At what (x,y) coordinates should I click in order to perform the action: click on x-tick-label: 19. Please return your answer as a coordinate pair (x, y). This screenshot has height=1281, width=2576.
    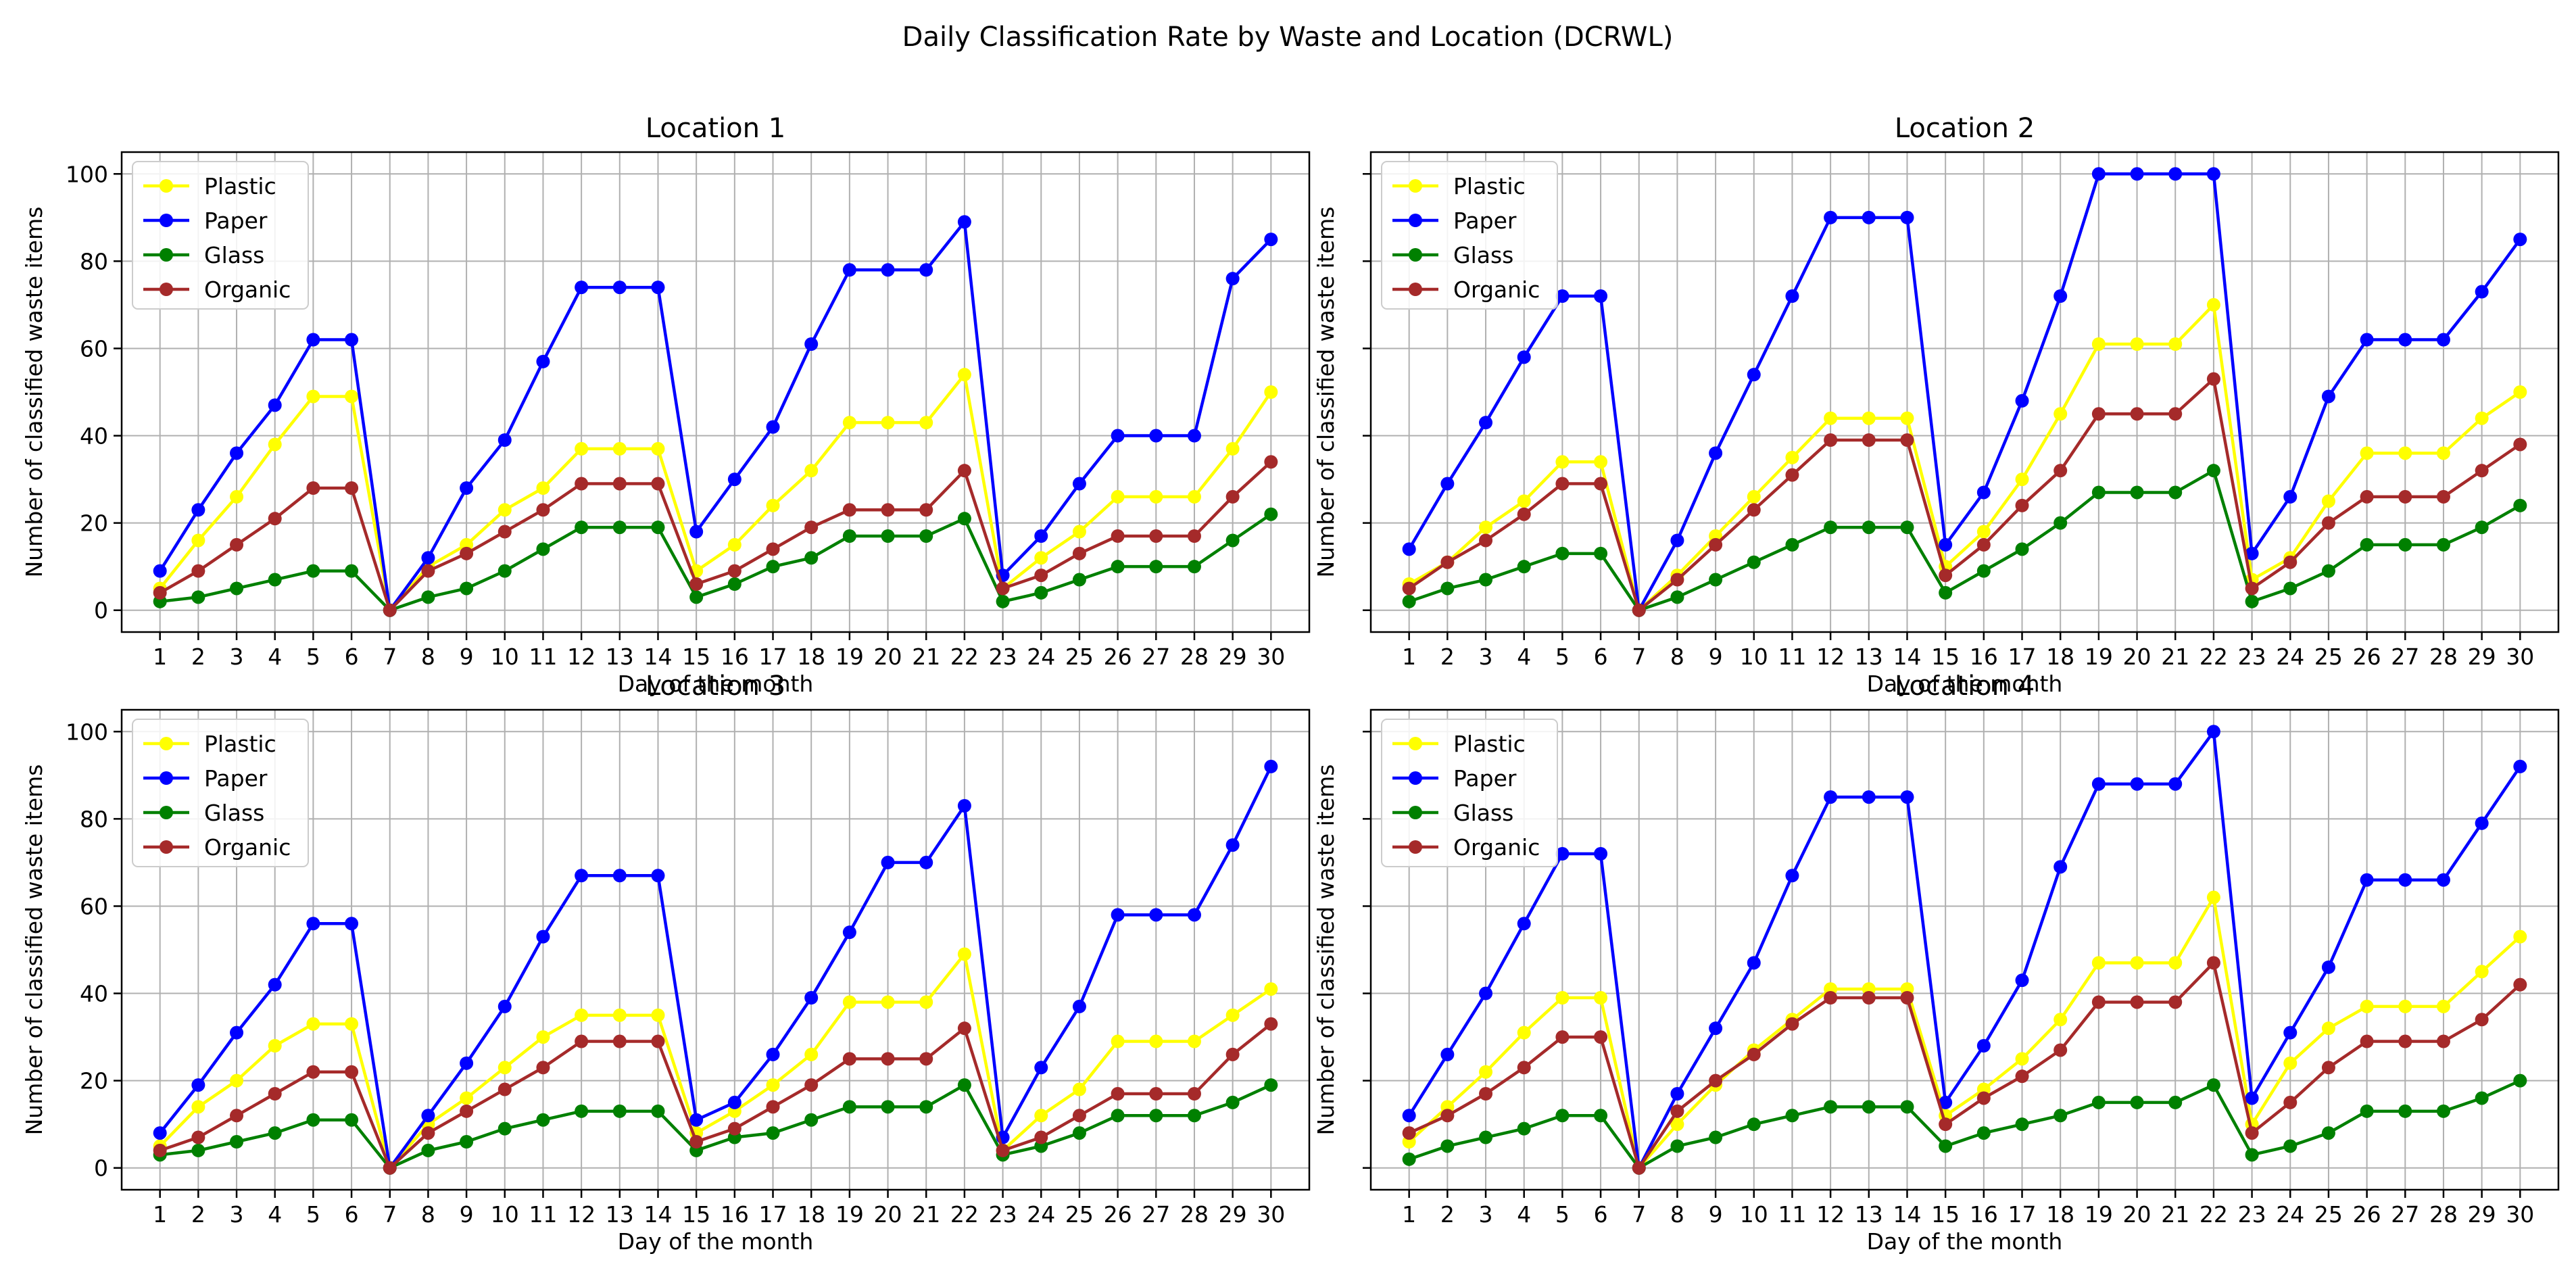
    Looking at the image, I should click on (849, 1214).